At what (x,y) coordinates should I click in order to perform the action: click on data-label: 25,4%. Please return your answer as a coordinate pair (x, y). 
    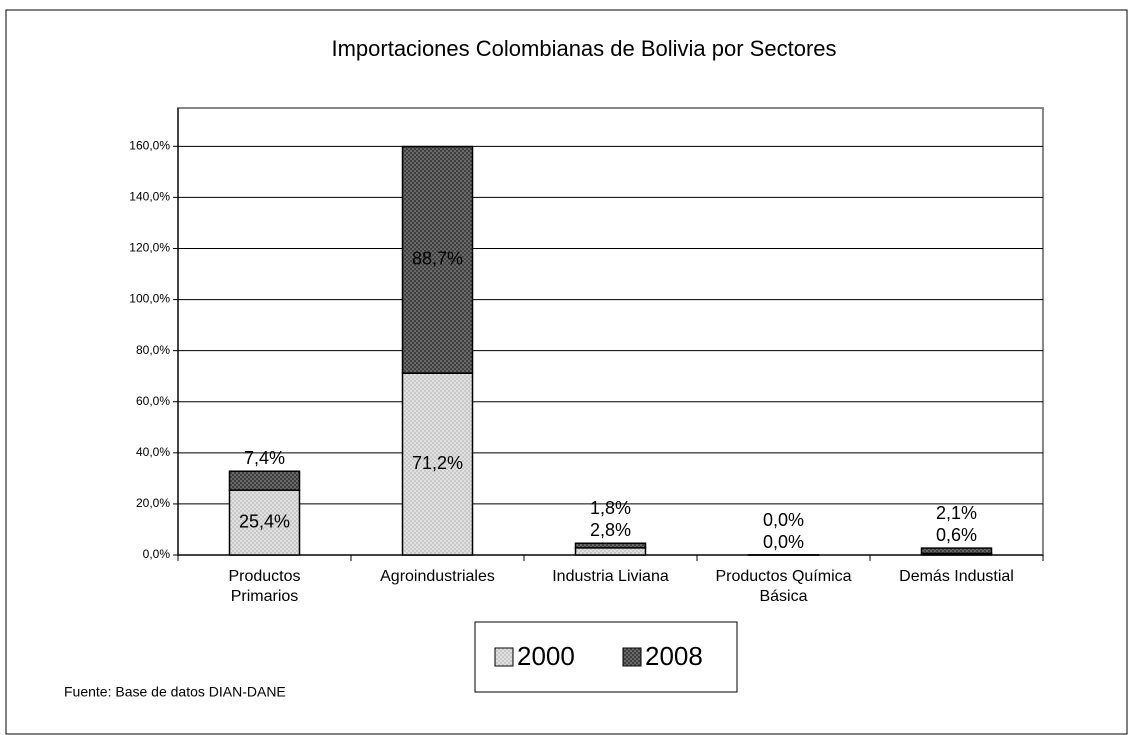
    Looking at the image, I should click on (264, 521).